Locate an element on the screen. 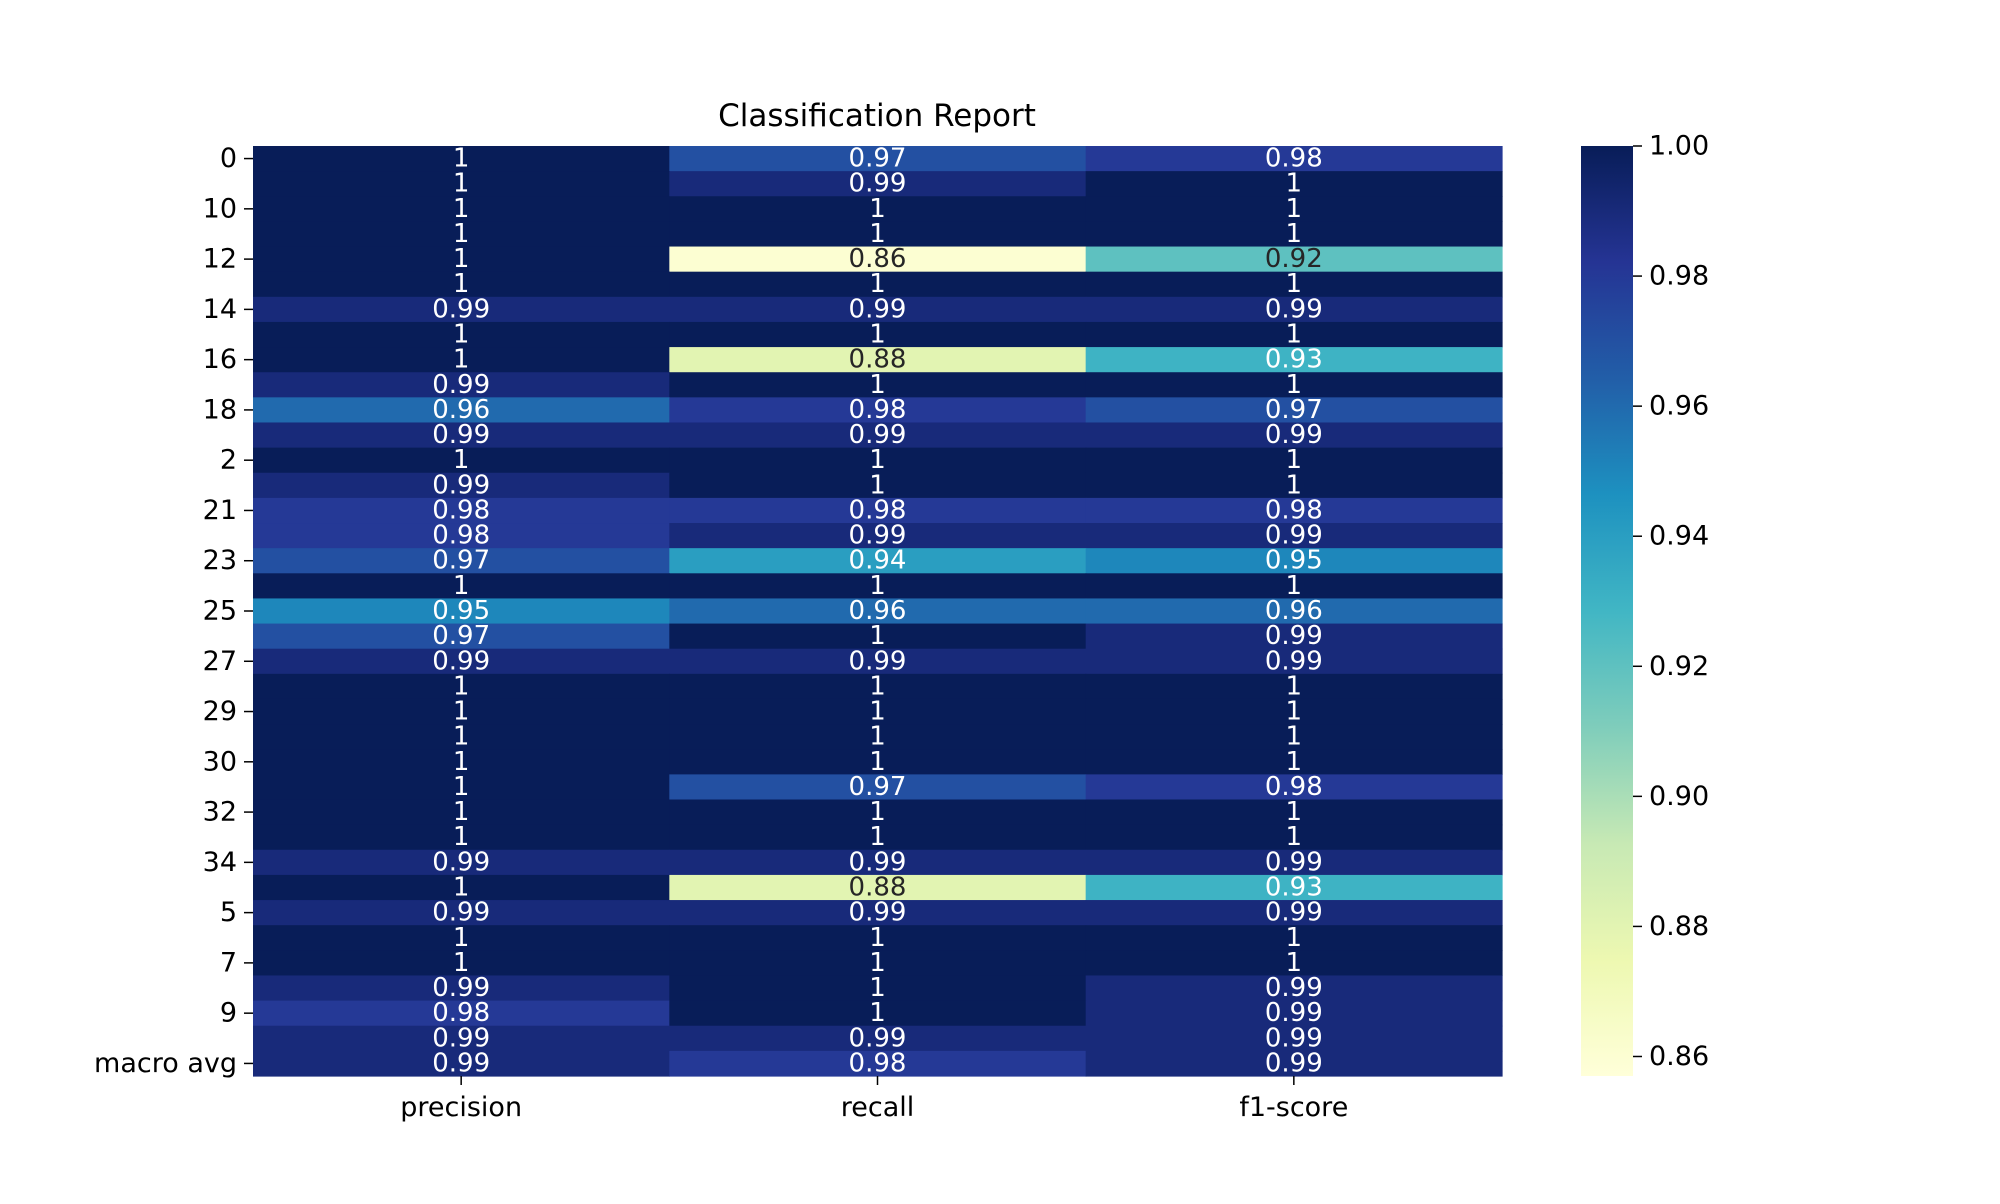 This screenshot has width=2000, height=1204. x-tick-label: precision is located at coordinates (461, 1107).